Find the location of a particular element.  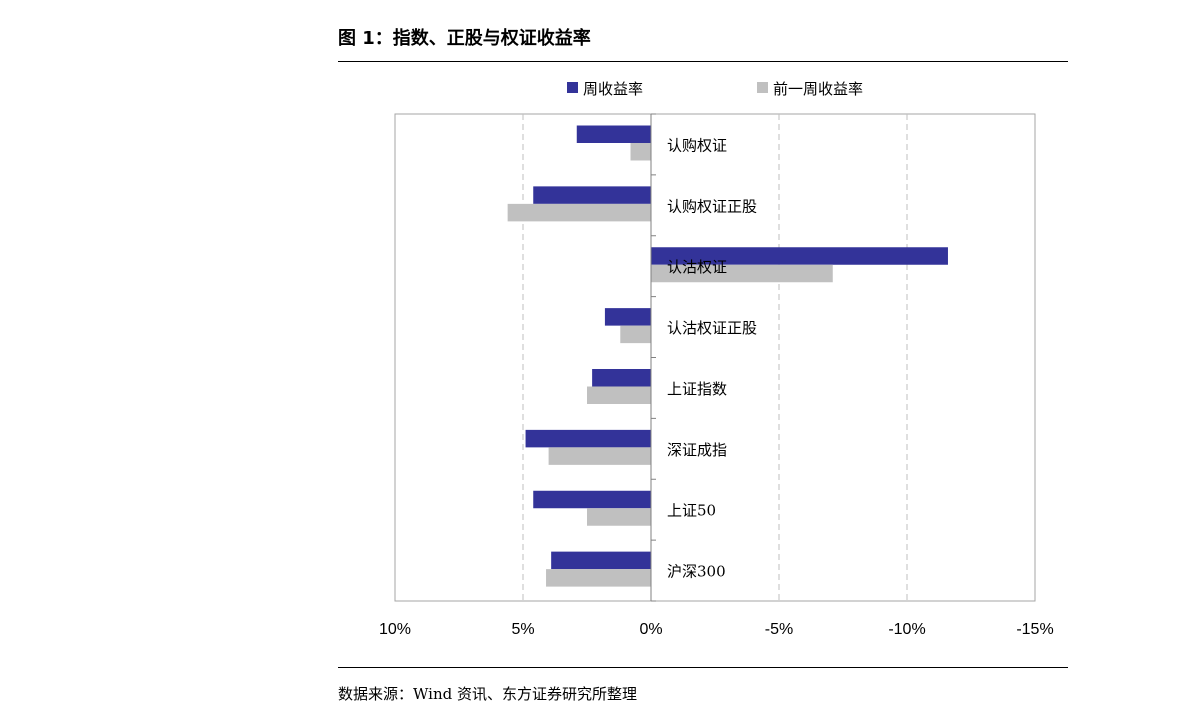

x-tick-label: 0% is located at coordinates (650, 629).